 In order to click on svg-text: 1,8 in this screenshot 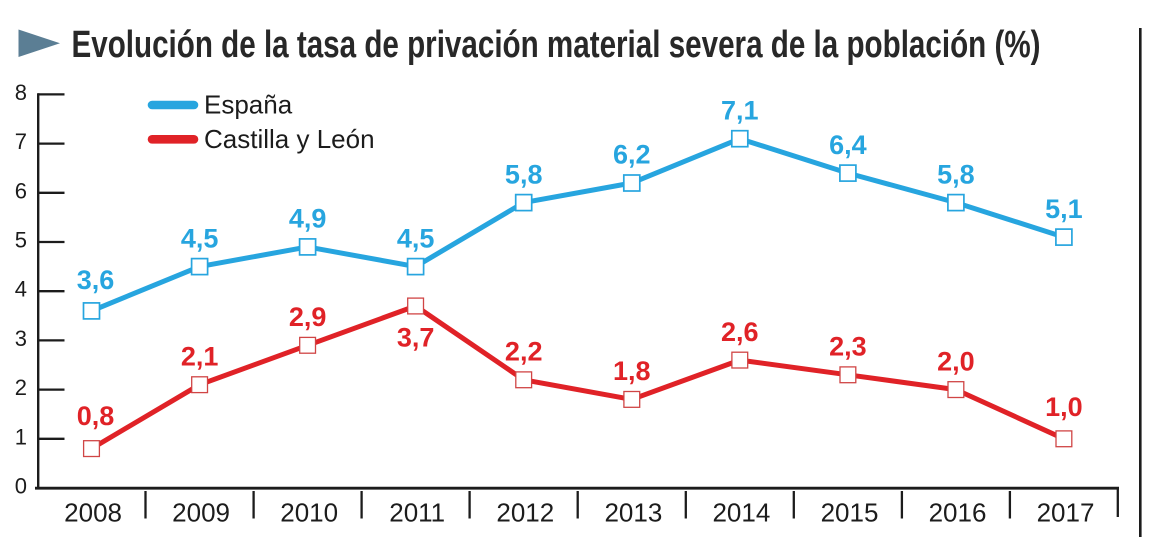, I will do `click(632, 371)`.